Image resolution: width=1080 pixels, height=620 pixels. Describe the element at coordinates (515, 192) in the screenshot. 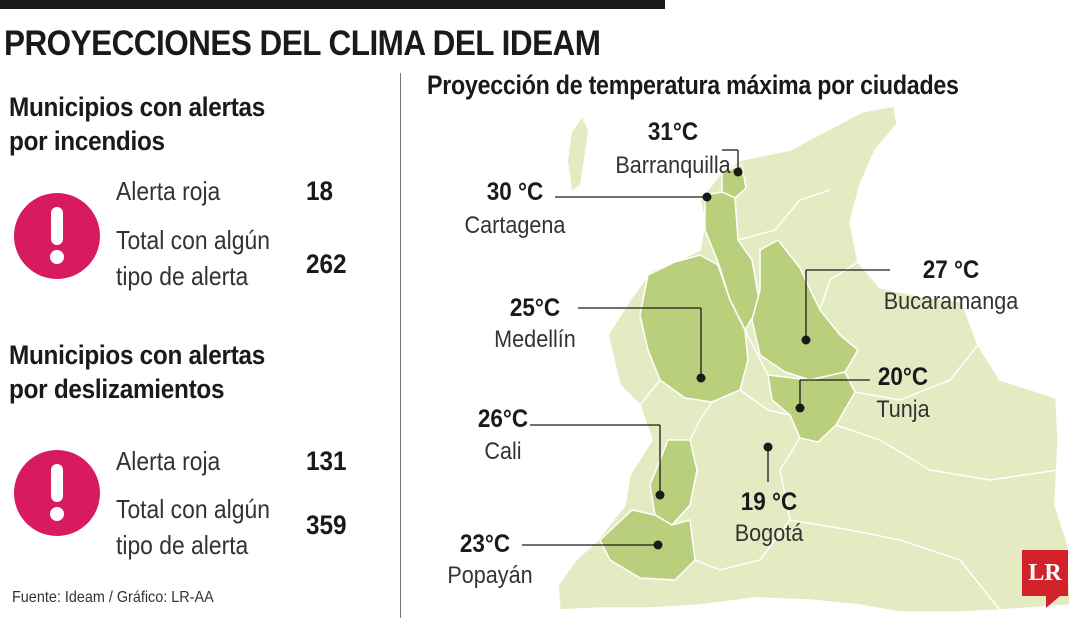

I see `cartagena-temp: 30 °C` at that location.